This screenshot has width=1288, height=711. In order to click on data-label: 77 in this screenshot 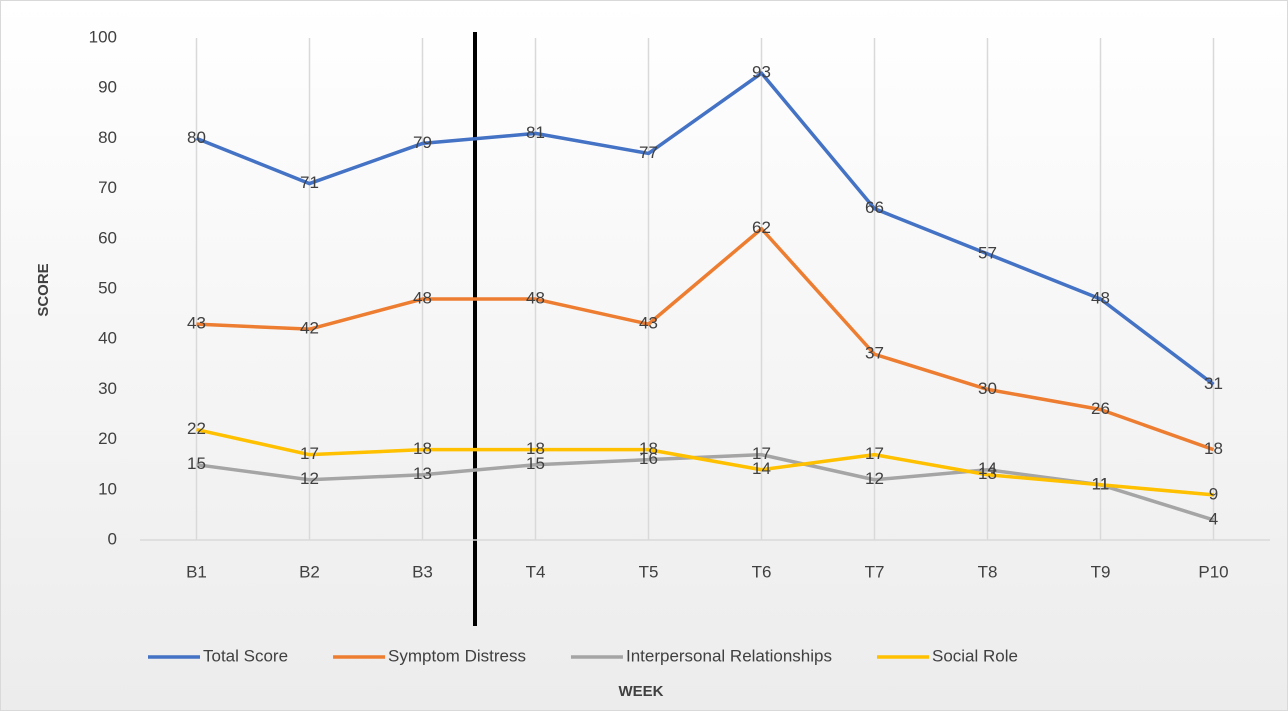, I will do `click(648, 152)`.